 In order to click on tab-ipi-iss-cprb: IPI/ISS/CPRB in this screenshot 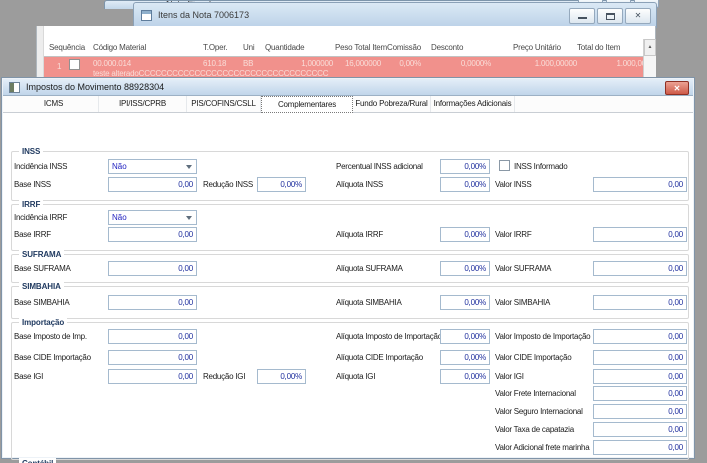, I will do `click(143, 104)`.